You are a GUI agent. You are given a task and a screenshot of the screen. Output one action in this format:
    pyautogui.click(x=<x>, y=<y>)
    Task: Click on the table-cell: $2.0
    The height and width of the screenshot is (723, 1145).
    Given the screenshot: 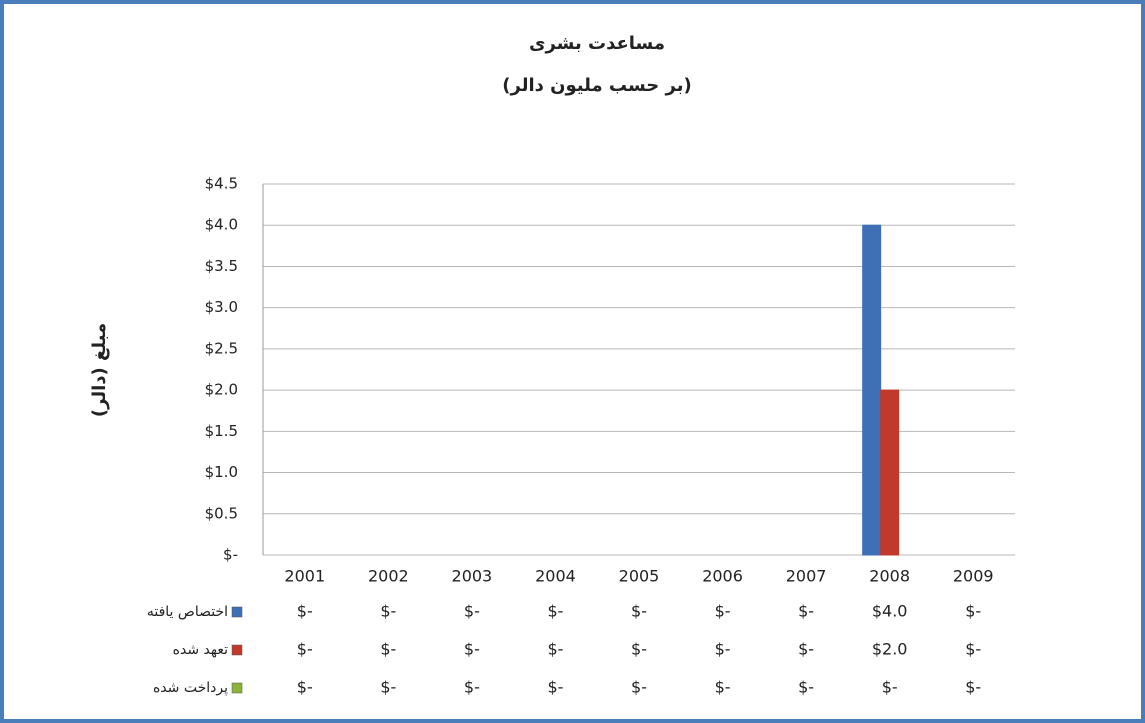 What is the action you would take?
    pyautogui.click(x=890, y=649)
    